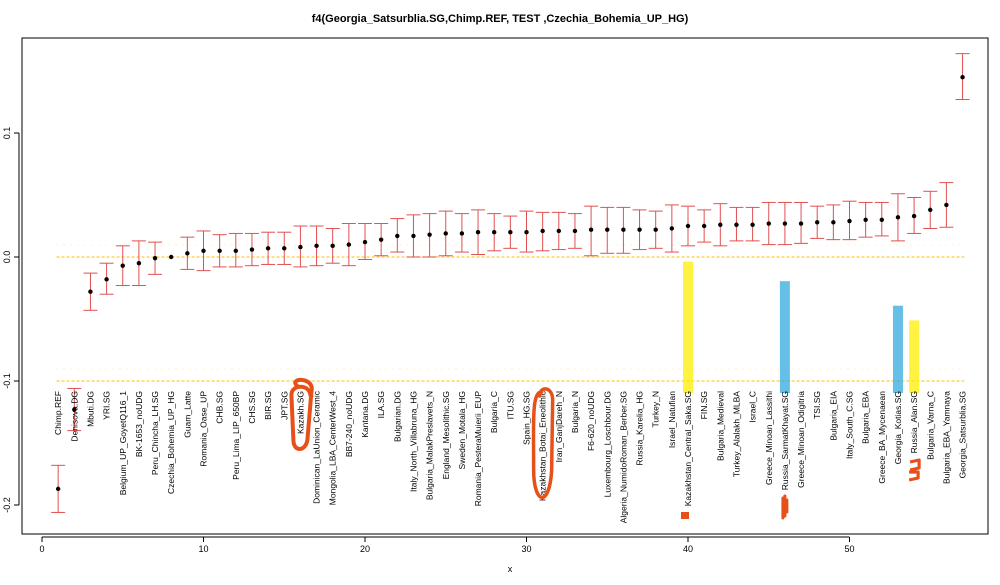 The width and height of the screenshot is (1000, 585). What do you see at coordinates (236, 435) in the screenshot?
I see `point-label: Peru_Lima_LIP_650BP` at bounding box center [236, 435].